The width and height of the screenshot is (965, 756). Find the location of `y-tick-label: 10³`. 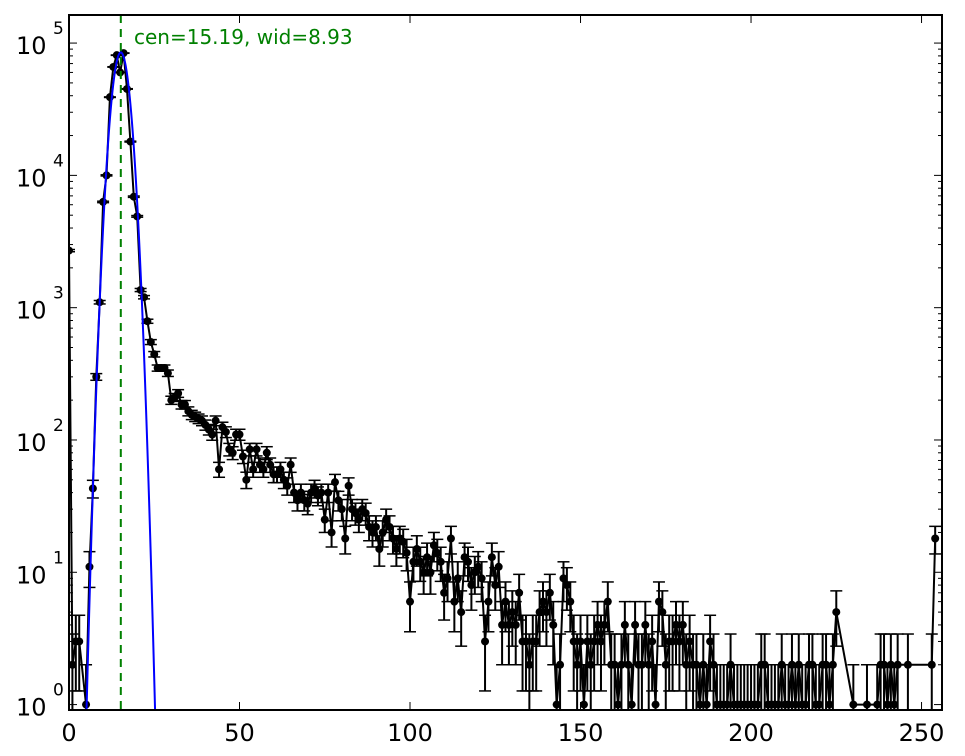

y-tick-label: 10³ is located at coordinates (40, 304).